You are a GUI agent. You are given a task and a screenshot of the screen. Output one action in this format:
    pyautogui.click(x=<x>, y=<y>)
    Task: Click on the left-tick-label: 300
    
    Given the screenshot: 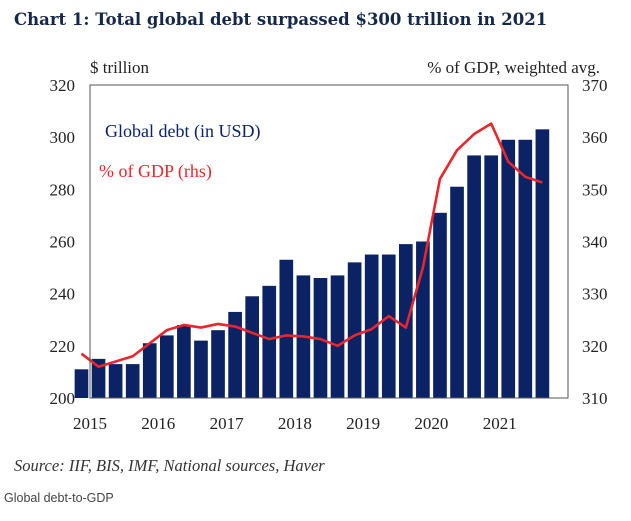 What is the action you would take?
    pyautogui.click(x=63, y=137)
    